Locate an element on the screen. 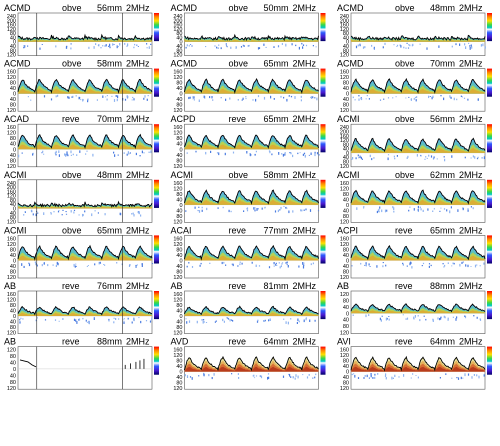 This screenshot has width=500, height=446. frequency-label: 2MHz is located at coordinates (305, 230).